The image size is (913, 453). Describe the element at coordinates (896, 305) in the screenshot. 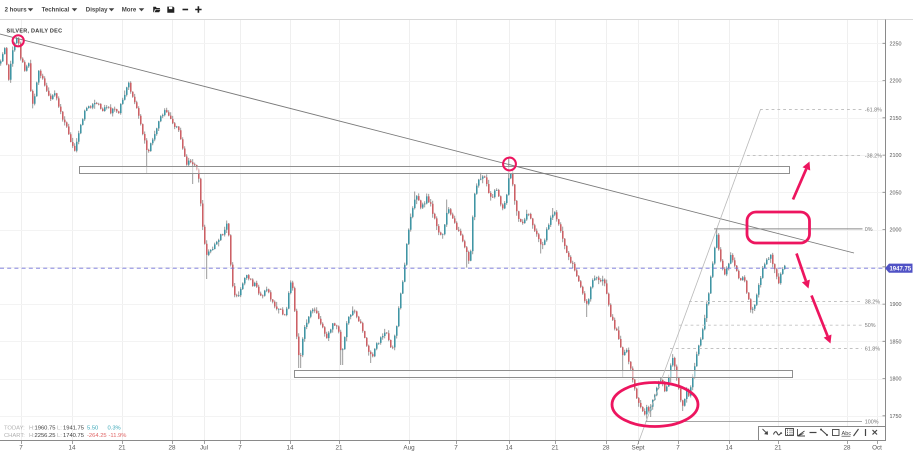

I see `svg-text: 1900` at that location.